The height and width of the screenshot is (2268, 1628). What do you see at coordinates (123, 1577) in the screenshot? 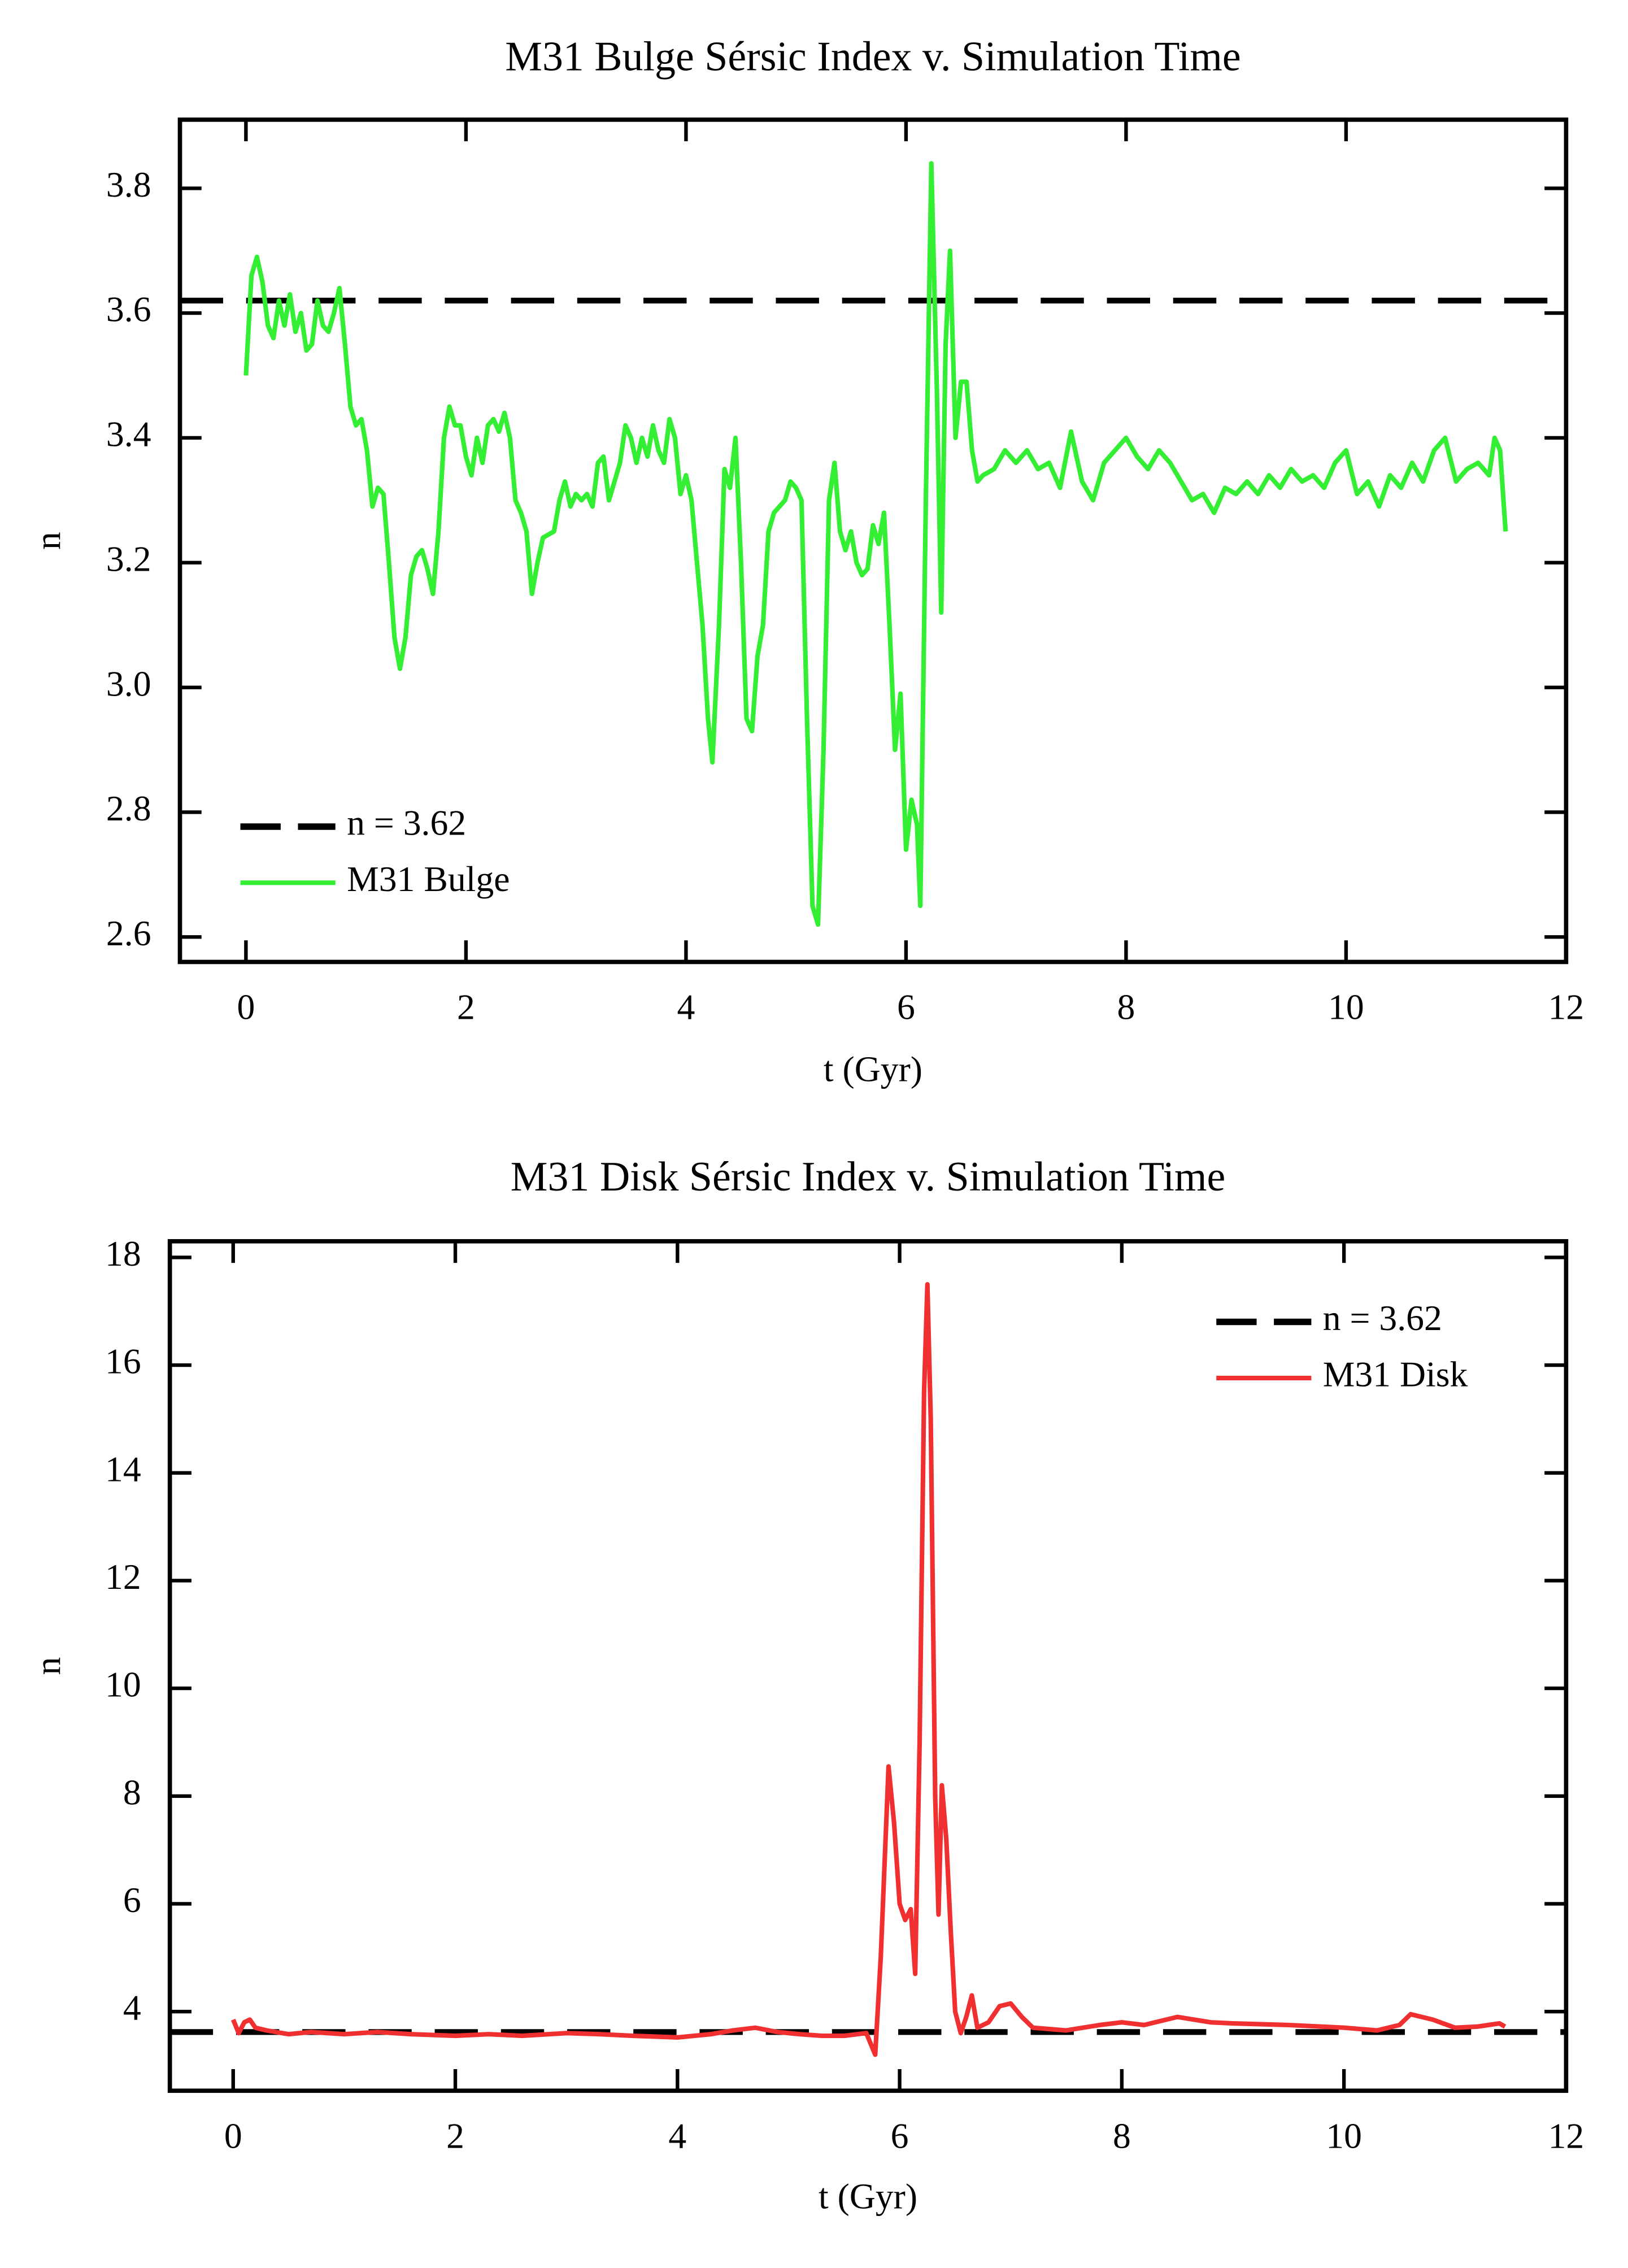
I see `y-tick-label: 12` at bounding box center [123, 1577].